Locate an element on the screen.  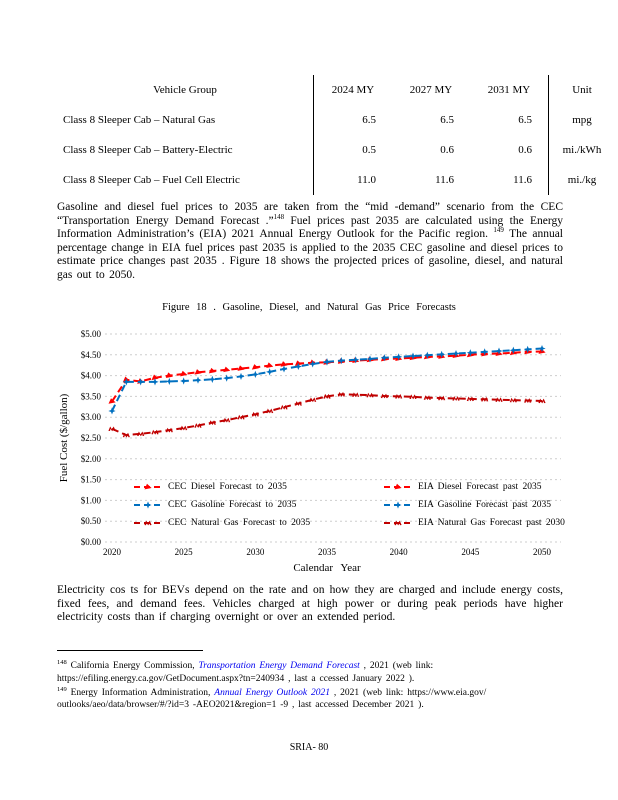
x-axis-tick-label: 2040 is located at coordinates (399, 552).